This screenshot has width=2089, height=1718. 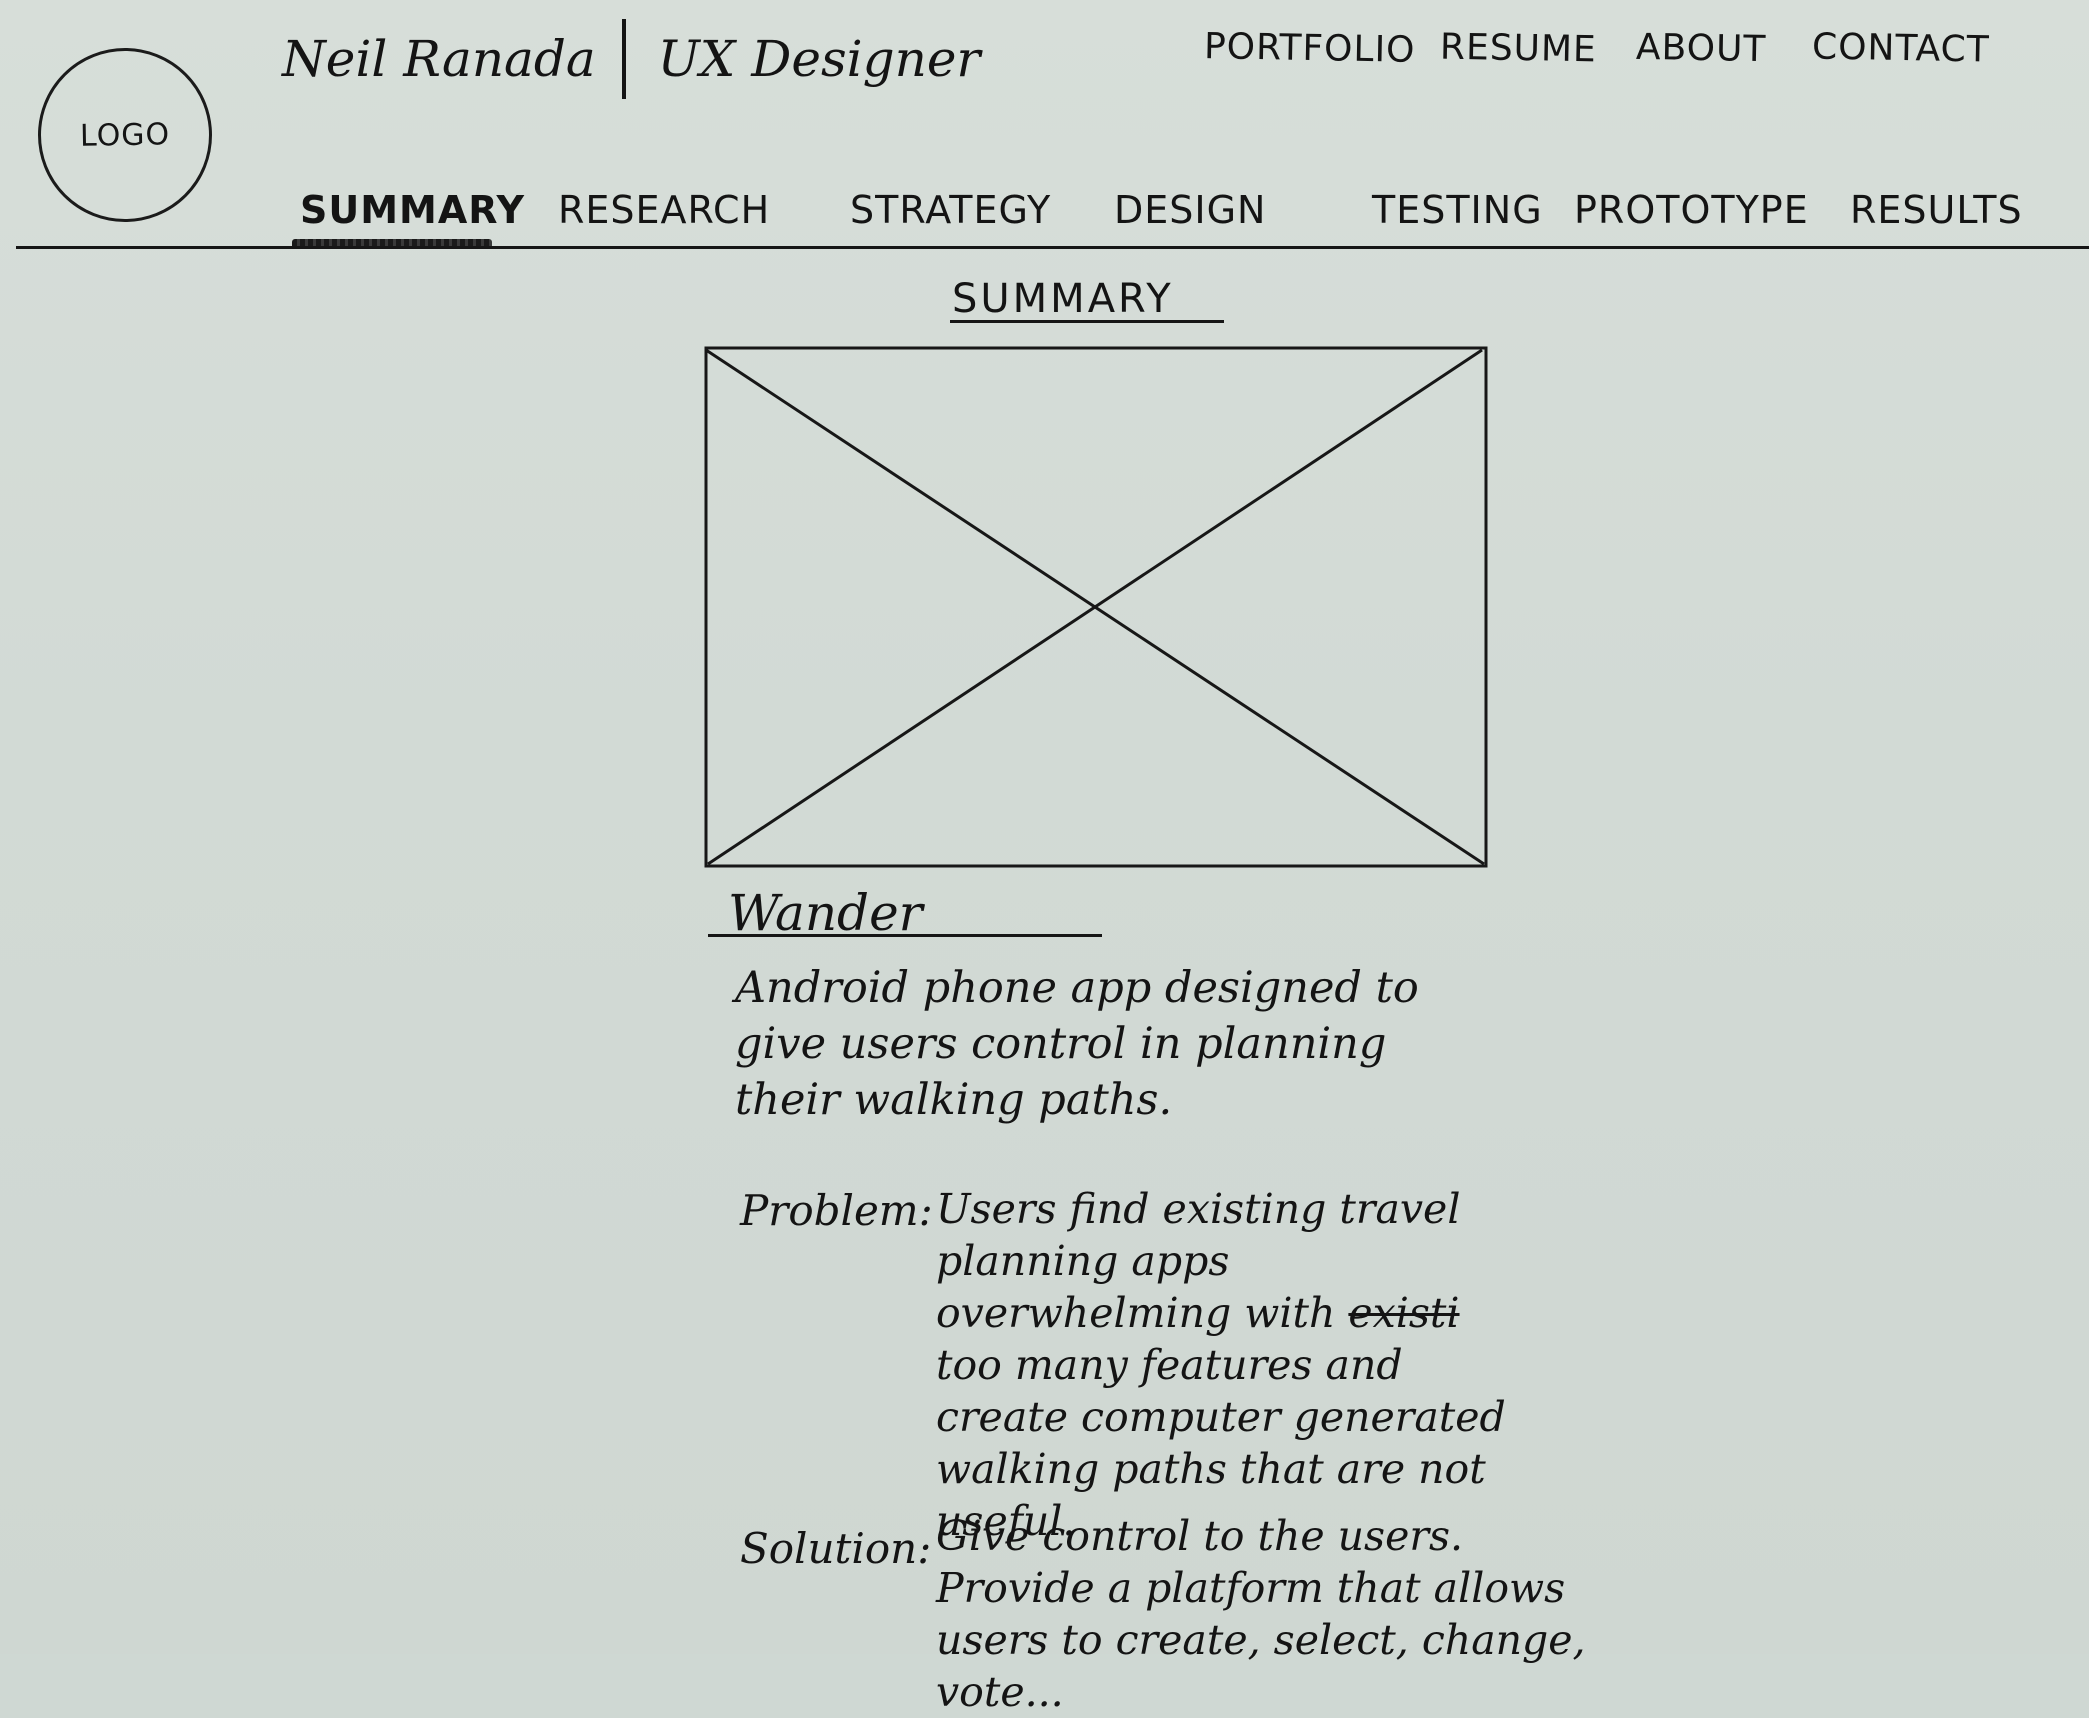 I want to click on hero-image-placeholder, so click(x=1096, y=607).